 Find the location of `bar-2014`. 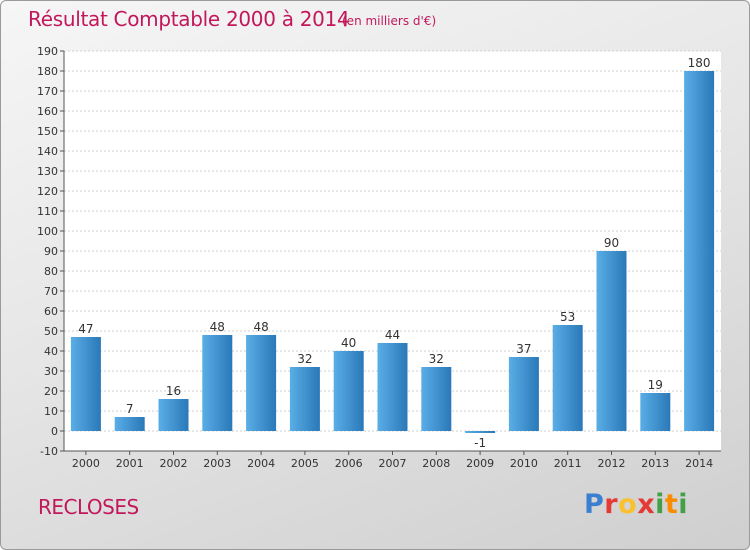

bar-2014 is located at coordinates (699, 251).